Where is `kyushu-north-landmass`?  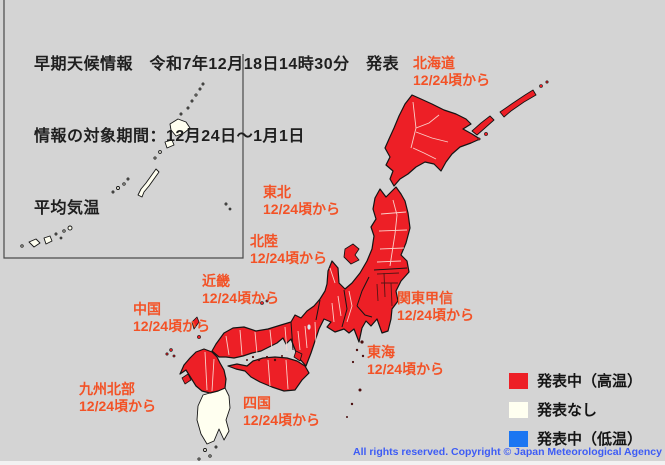 kyushu-north-landmass is located at coordinates (203, 371).